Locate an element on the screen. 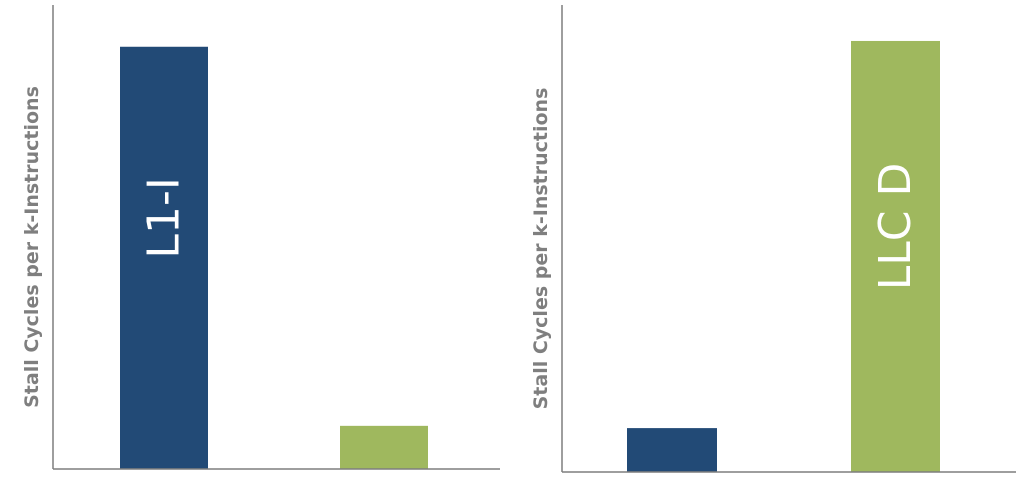  bar-label: L1-I is located at coordinates (164, 217).